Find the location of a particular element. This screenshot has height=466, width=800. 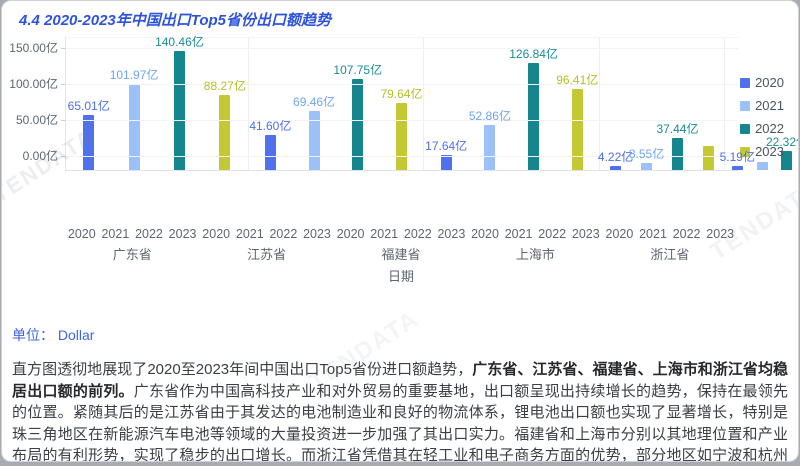

bar-value-label: 101.97亿 is located at coordinates (134, 74).